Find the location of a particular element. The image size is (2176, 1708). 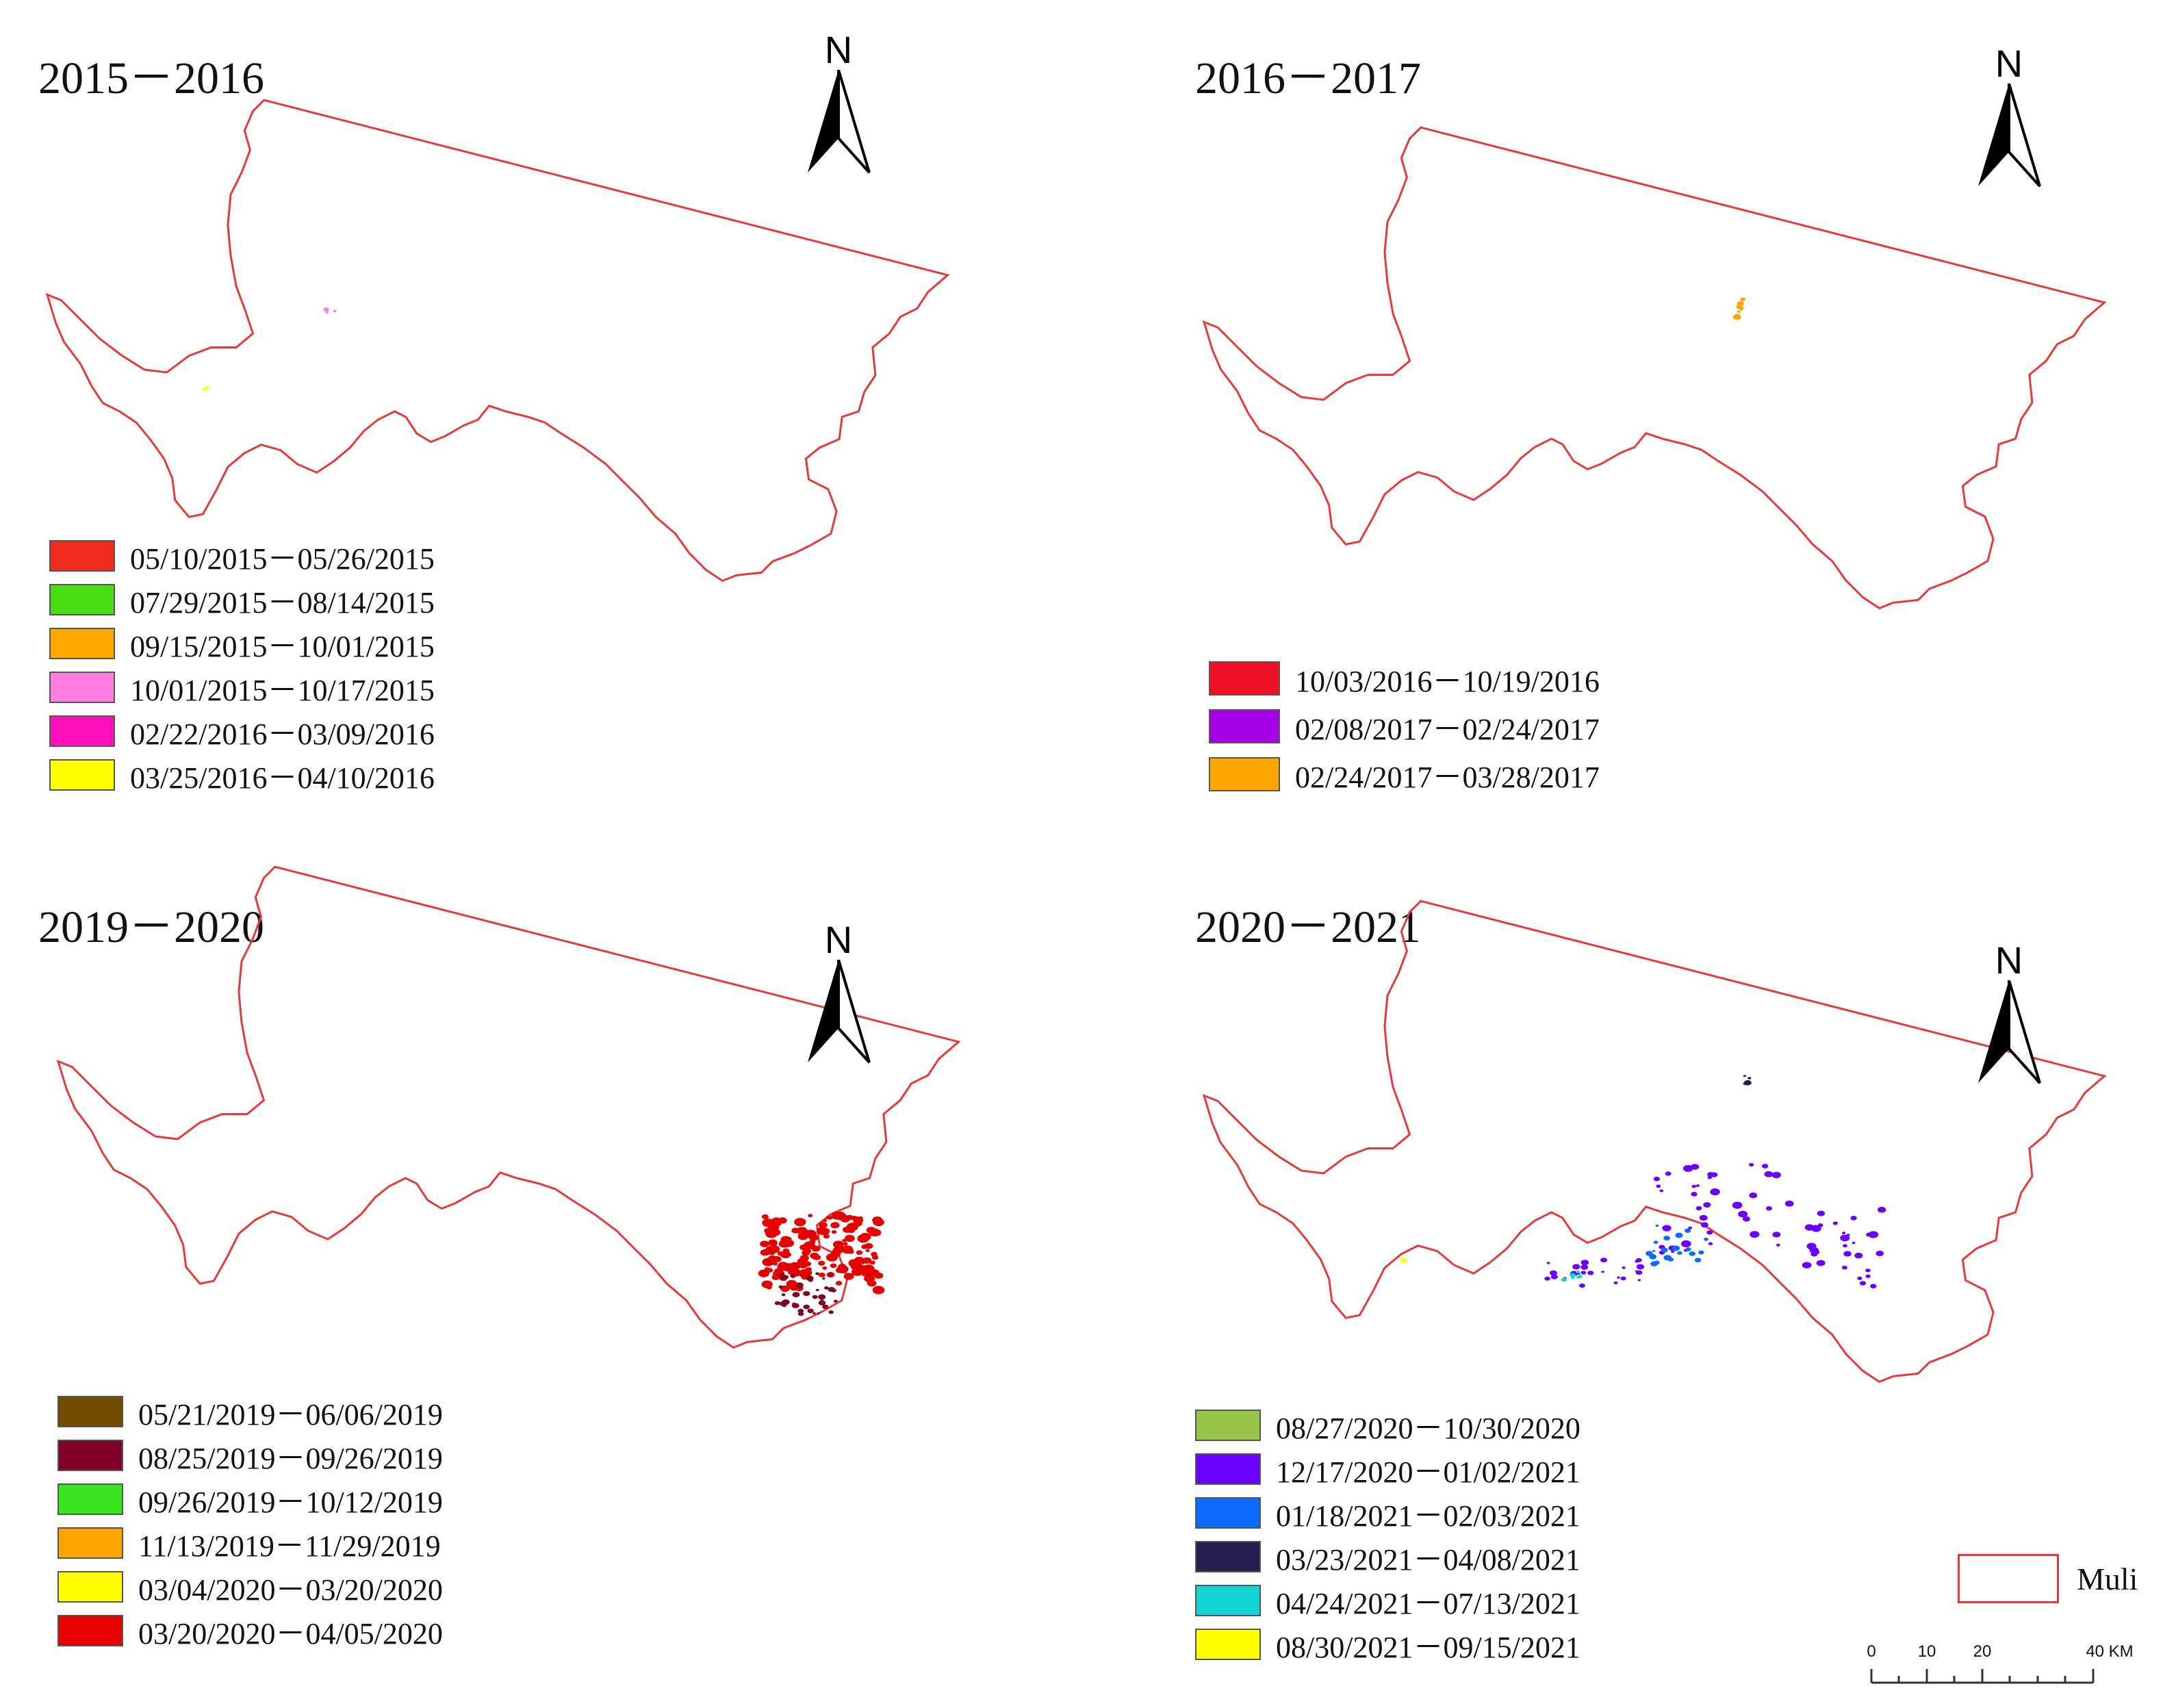

legend-label: 03/04/2020－03/20/2020 is located at coordinates (290, 1590).